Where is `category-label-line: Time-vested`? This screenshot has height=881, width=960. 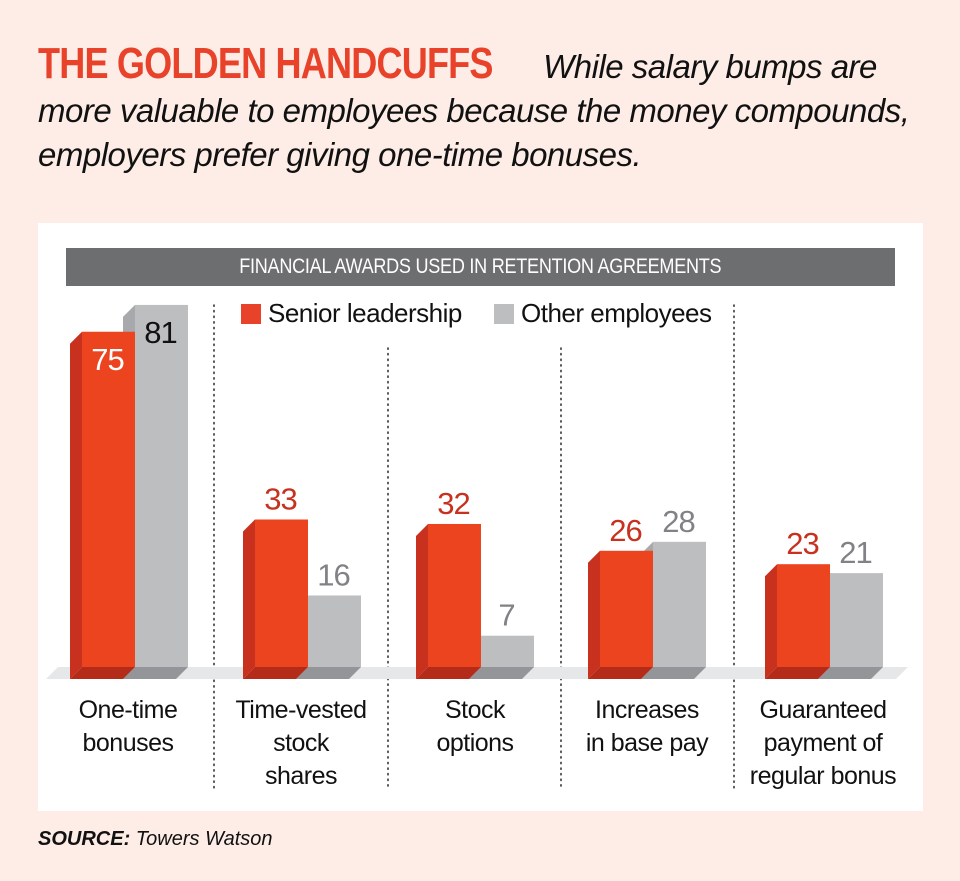
category-label-line: Time-vested is located at coordinates (301, 710).